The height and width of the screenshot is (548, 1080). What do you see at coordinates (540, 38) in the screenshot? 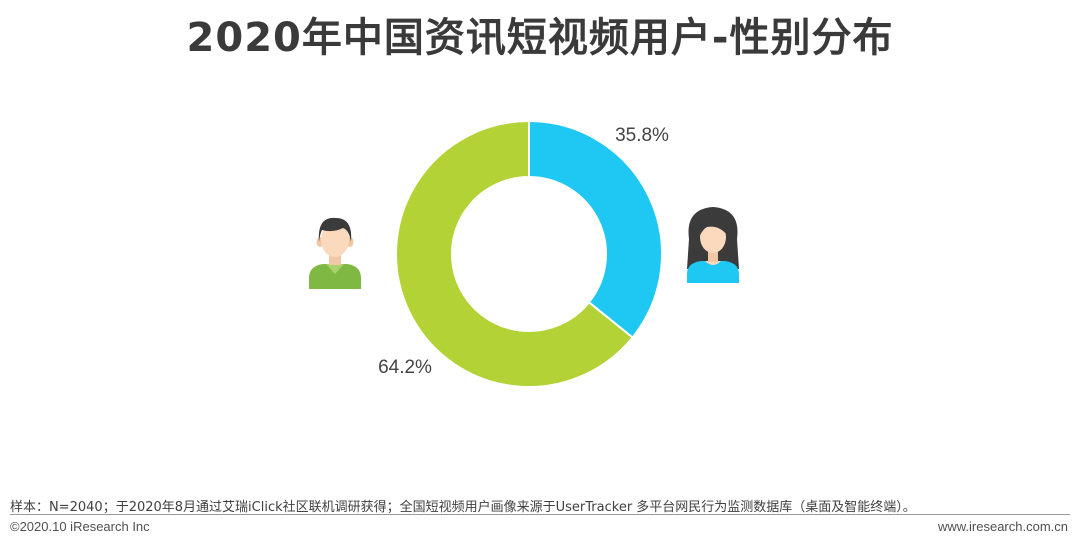
I see `chart-title: 2020年中国资讯短视频用户-性别分布` at bounding box center [540, 38].